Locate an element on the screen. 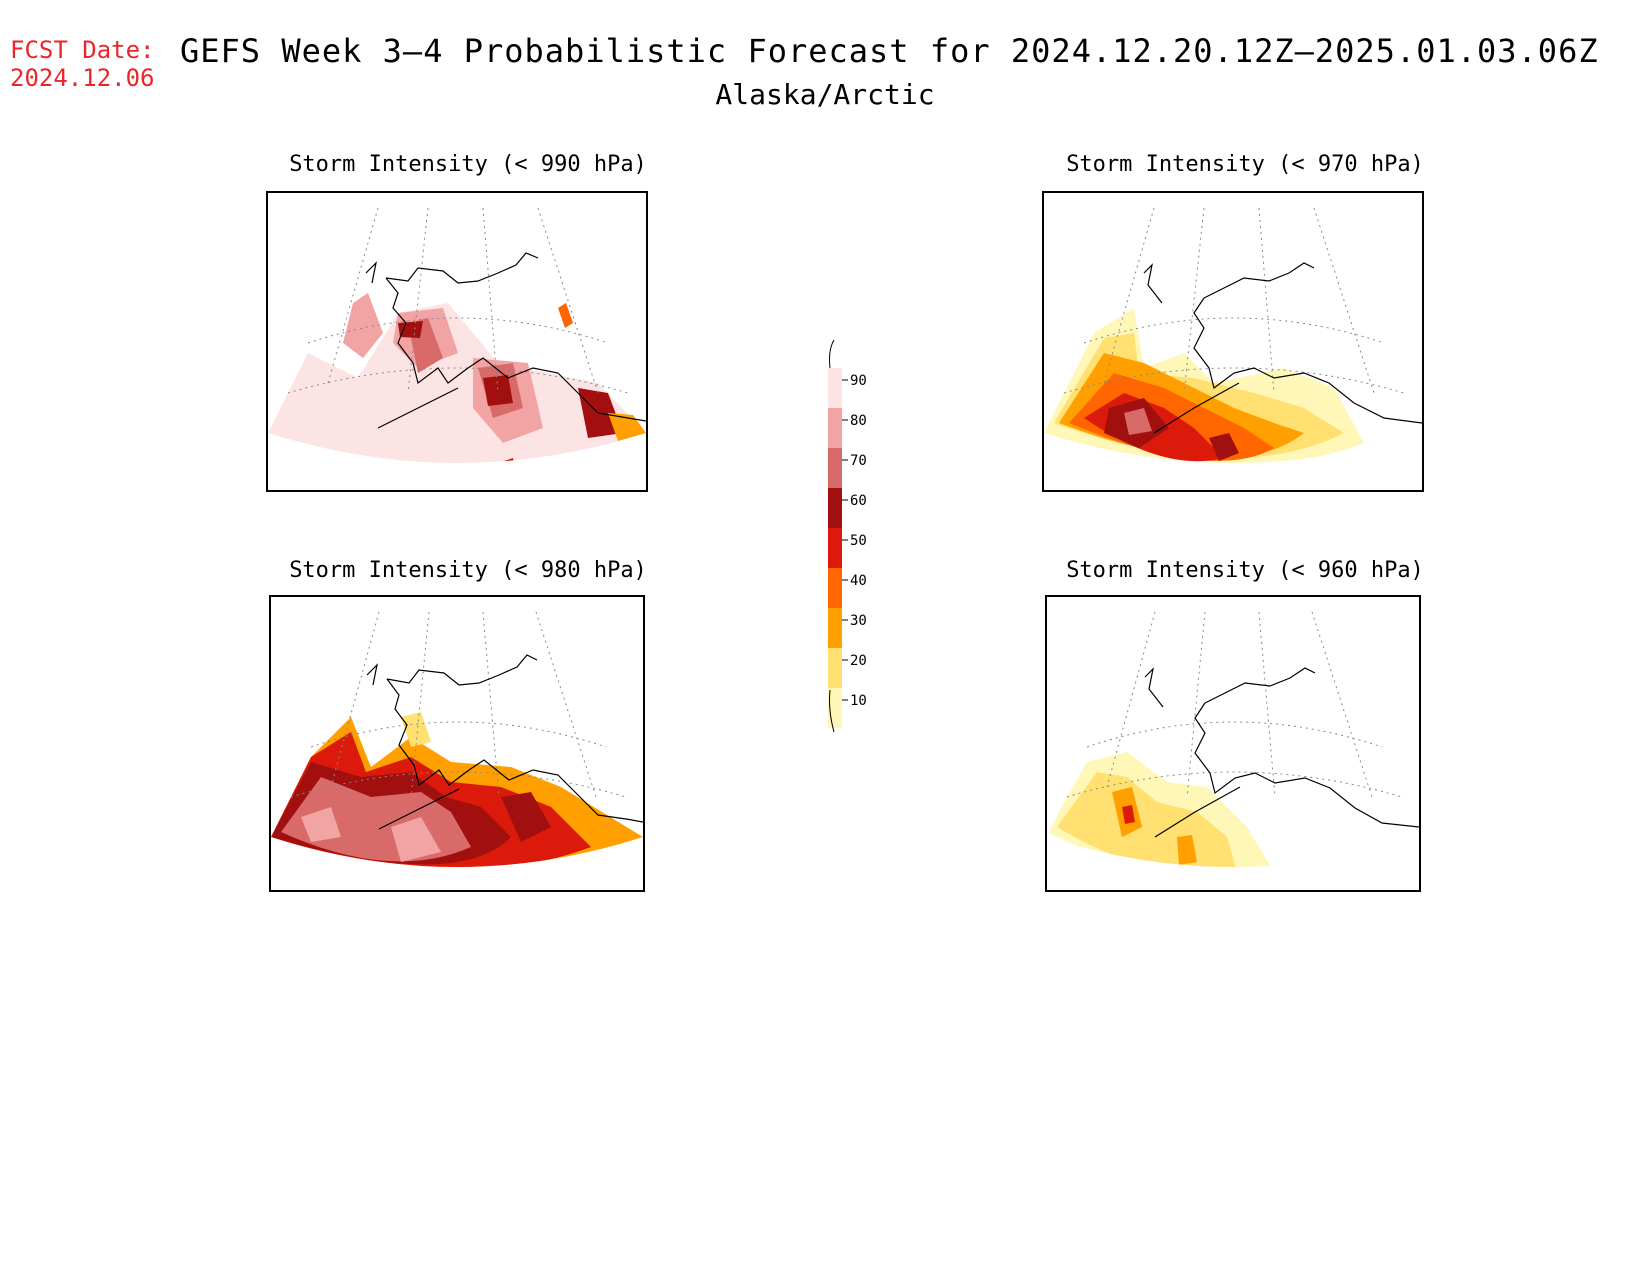 This screenshot has width=1650, height=1275. forecast-date-block: FCST Date: 2024.12.06 is located at coordinates (82, 64).